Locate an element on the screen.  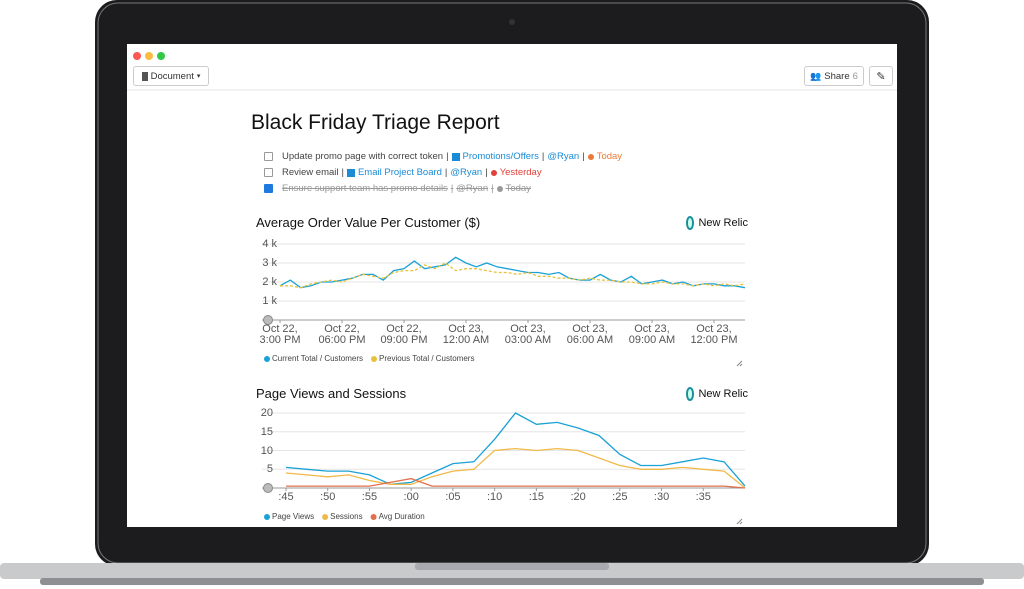
x-tick-label: Oct 23, 03:00 AM is located at coordinates (528, 334).